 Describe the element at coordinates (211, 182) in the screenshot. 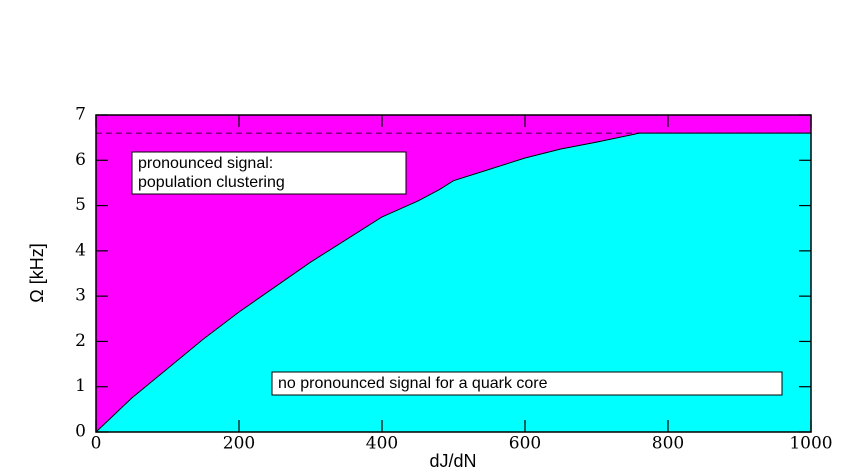

I see `annotation-text: population clustering` at that location.